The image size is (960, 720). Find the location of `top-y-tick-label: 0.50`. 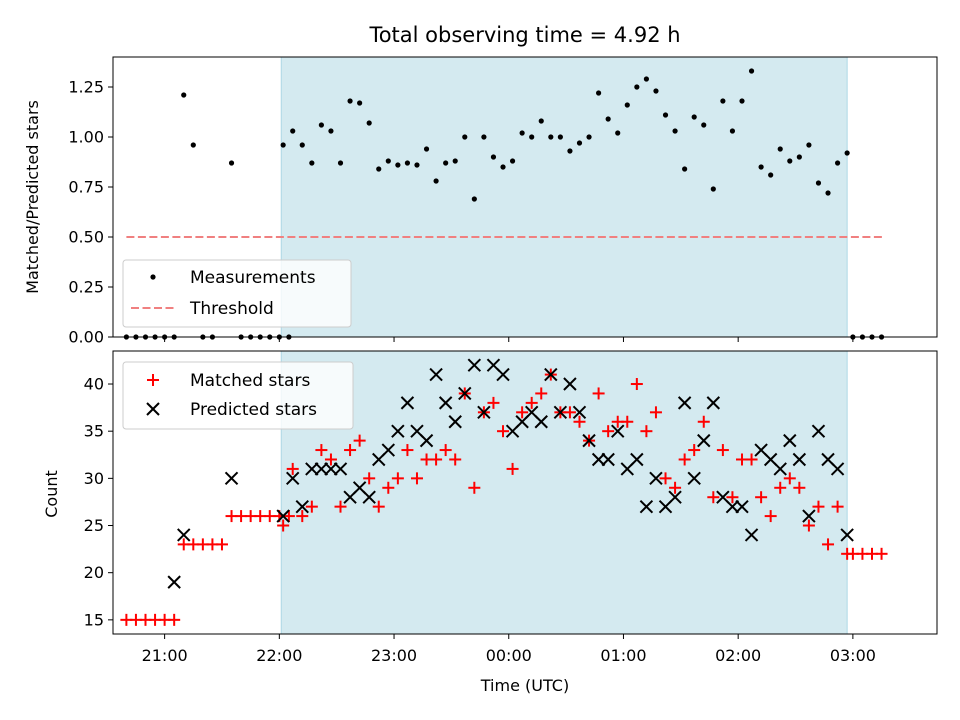

top-y-tick-label: 0.50 is located at coordinates (86, 237).